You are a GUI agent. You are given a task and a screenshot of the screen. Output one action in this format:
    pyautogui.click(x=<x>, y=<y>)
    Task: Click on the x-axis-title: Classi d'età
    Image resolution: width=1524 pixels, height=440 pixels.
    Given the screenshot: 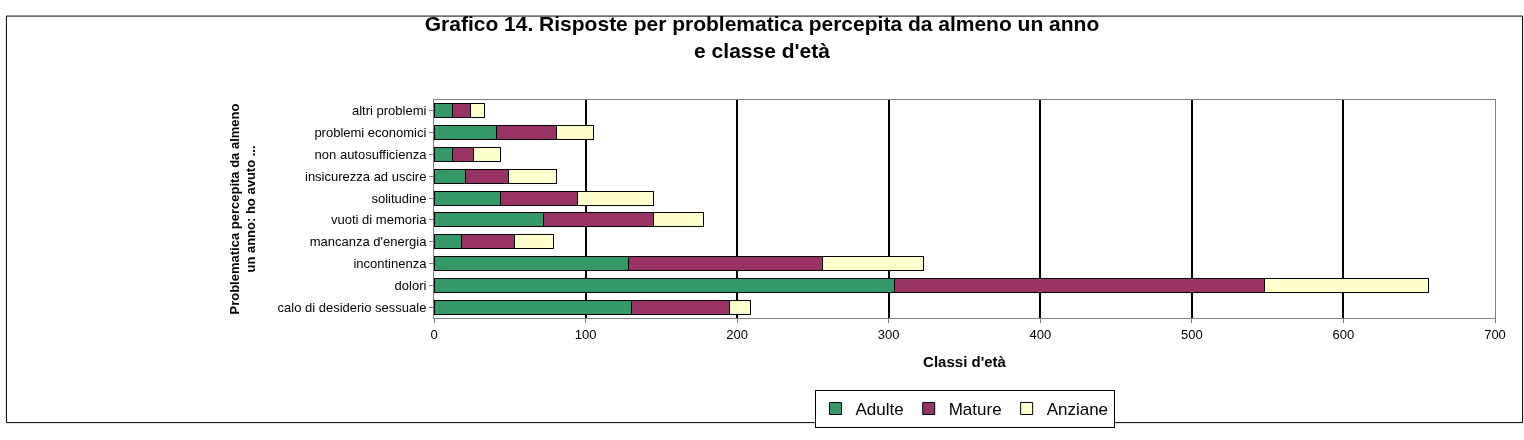 What is the action you would take?
    pyautogui.click(x=965, y=361)
    